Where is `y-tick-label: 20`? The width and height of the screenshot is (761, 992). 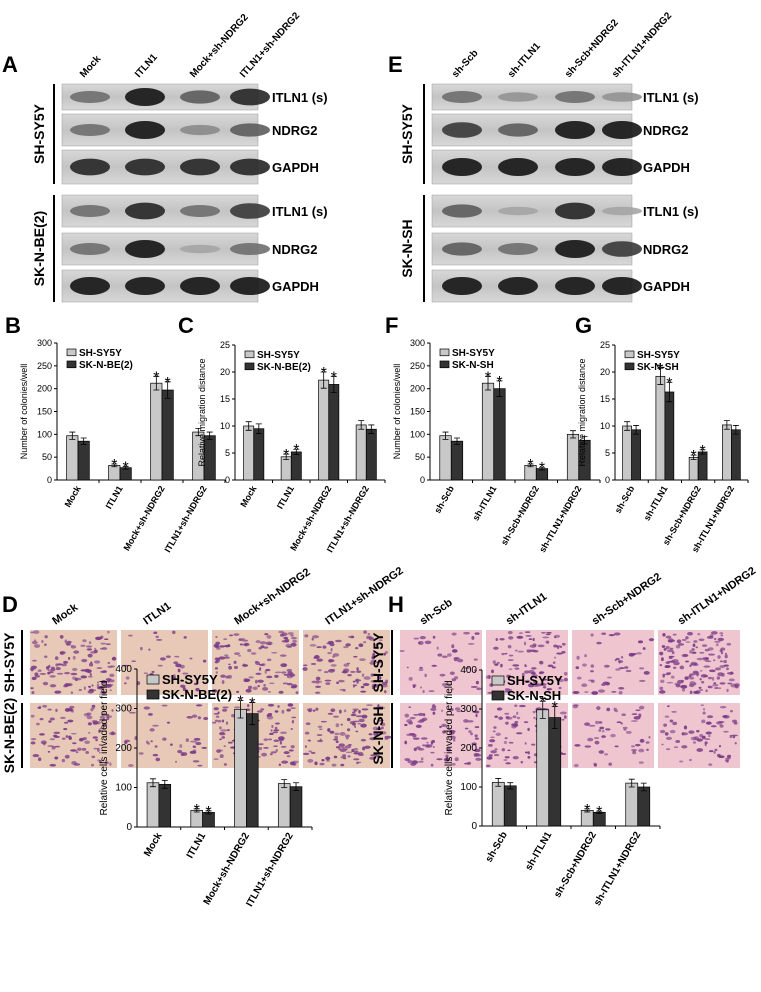
y-tick-label: 20 is located at coordinates (225, 372).